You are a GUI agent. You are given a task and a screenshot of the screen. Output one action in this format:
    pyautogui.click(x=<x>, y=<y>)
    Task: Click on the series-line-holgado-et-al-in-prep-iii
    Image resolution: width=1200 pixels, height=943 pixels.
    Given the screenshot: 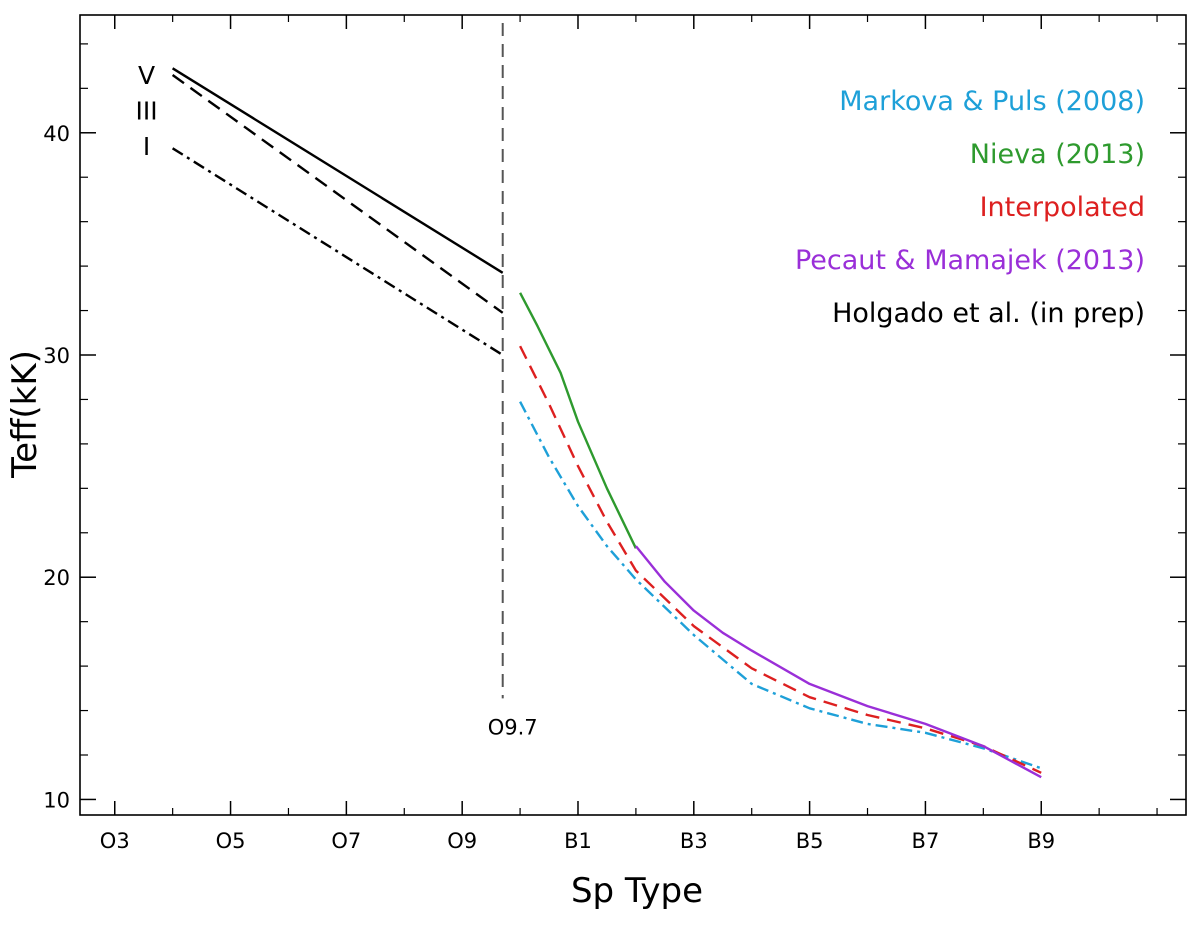 What is the action you would take?
    pyautogui.click(x=337, y=194)
    